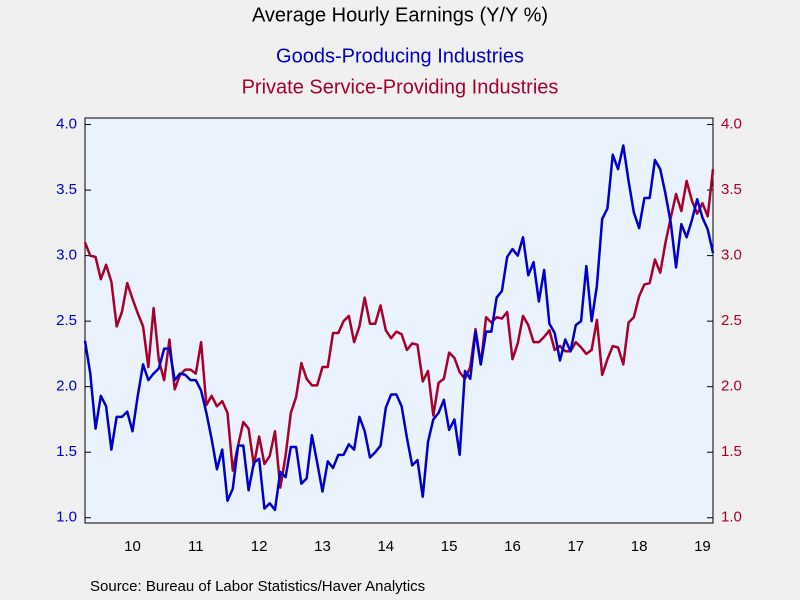 This screenshot has height=600, width=800. Describe the element at coordinates (731, 451) in the screenshot. I see `y2-tick-label: 1.5` at that location.